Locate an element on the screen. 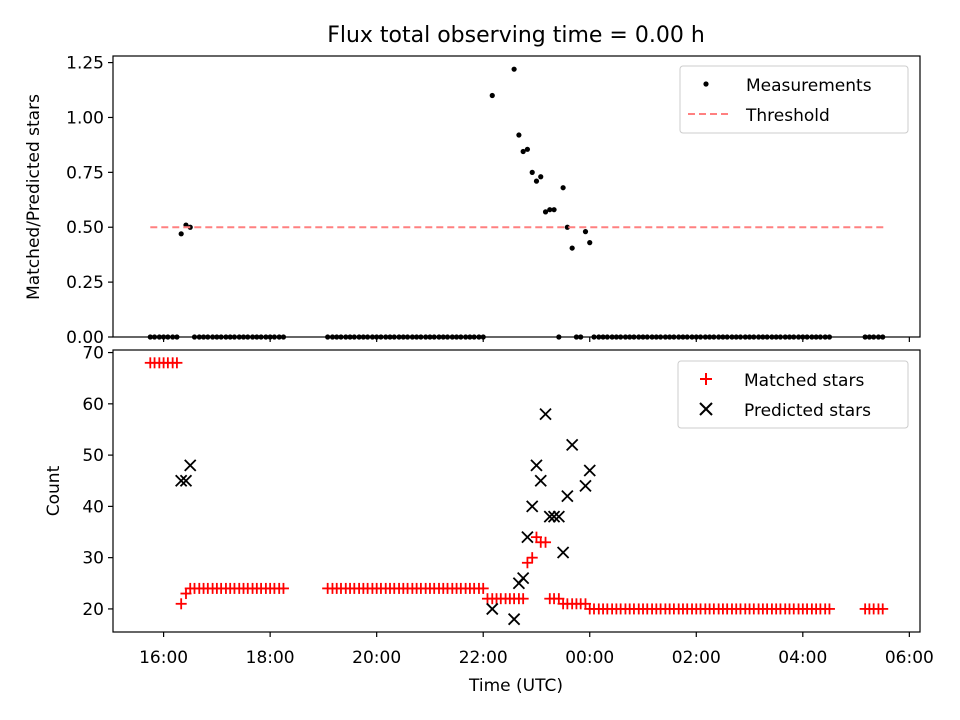  x-tick-label: 00:00 is located at coordinates (589, 658).